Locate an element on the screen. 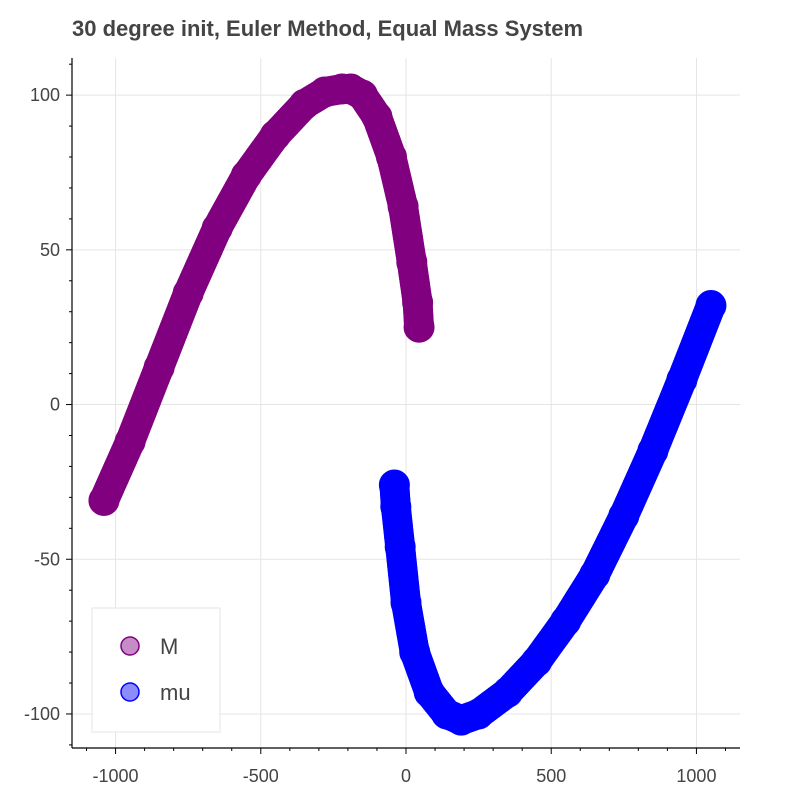  x-tick-label: 0 is located at coordinates (406, 776).